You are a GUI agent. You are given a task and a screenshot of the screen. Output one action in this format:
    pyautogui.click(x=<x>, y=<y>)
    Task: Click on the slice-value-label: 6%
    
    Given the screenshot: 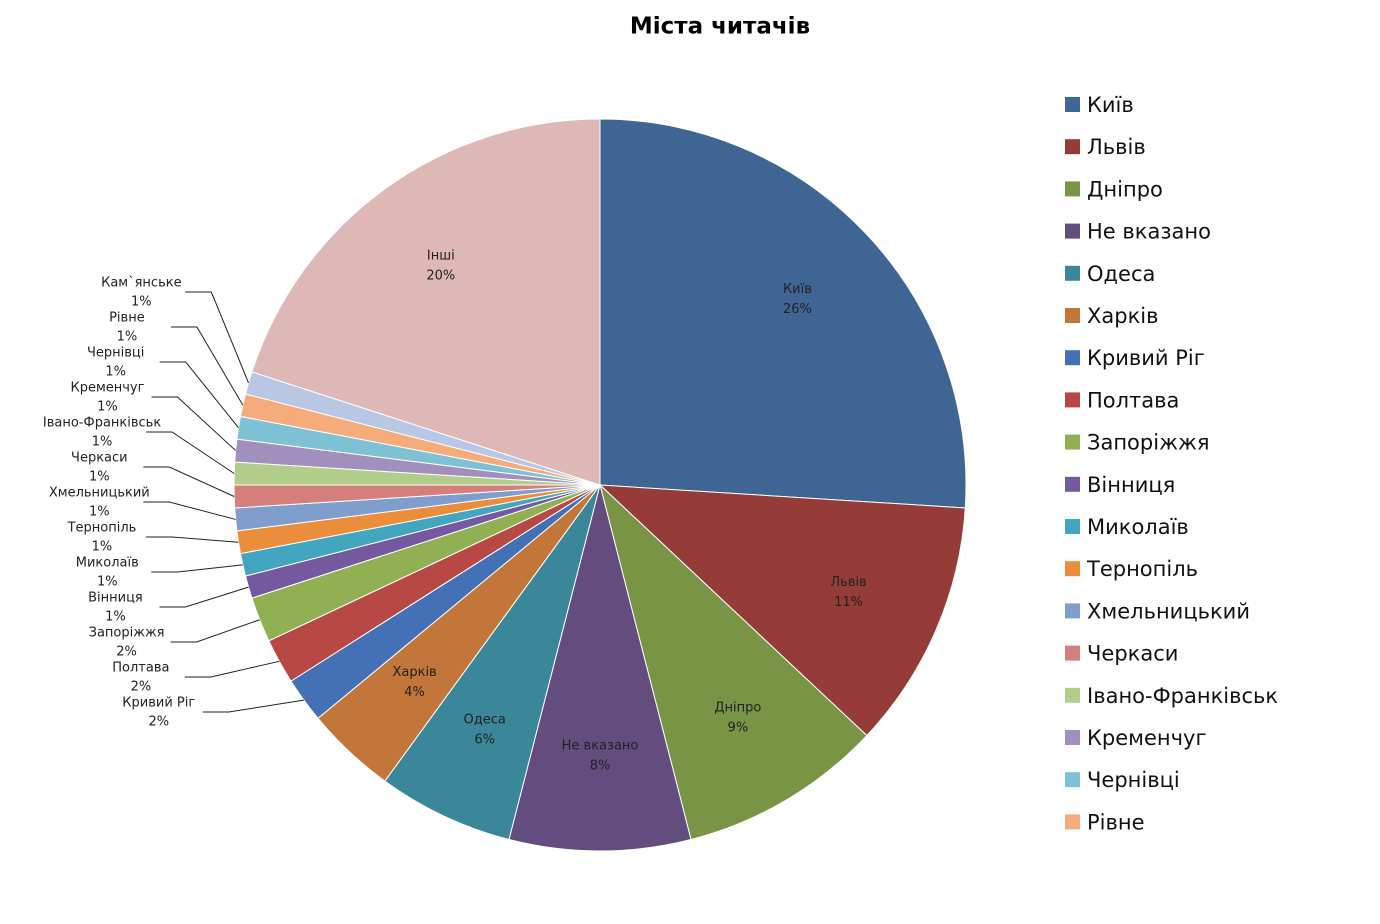 What is the action you would take?
    pyautogui.click(x=484, y=740)
    